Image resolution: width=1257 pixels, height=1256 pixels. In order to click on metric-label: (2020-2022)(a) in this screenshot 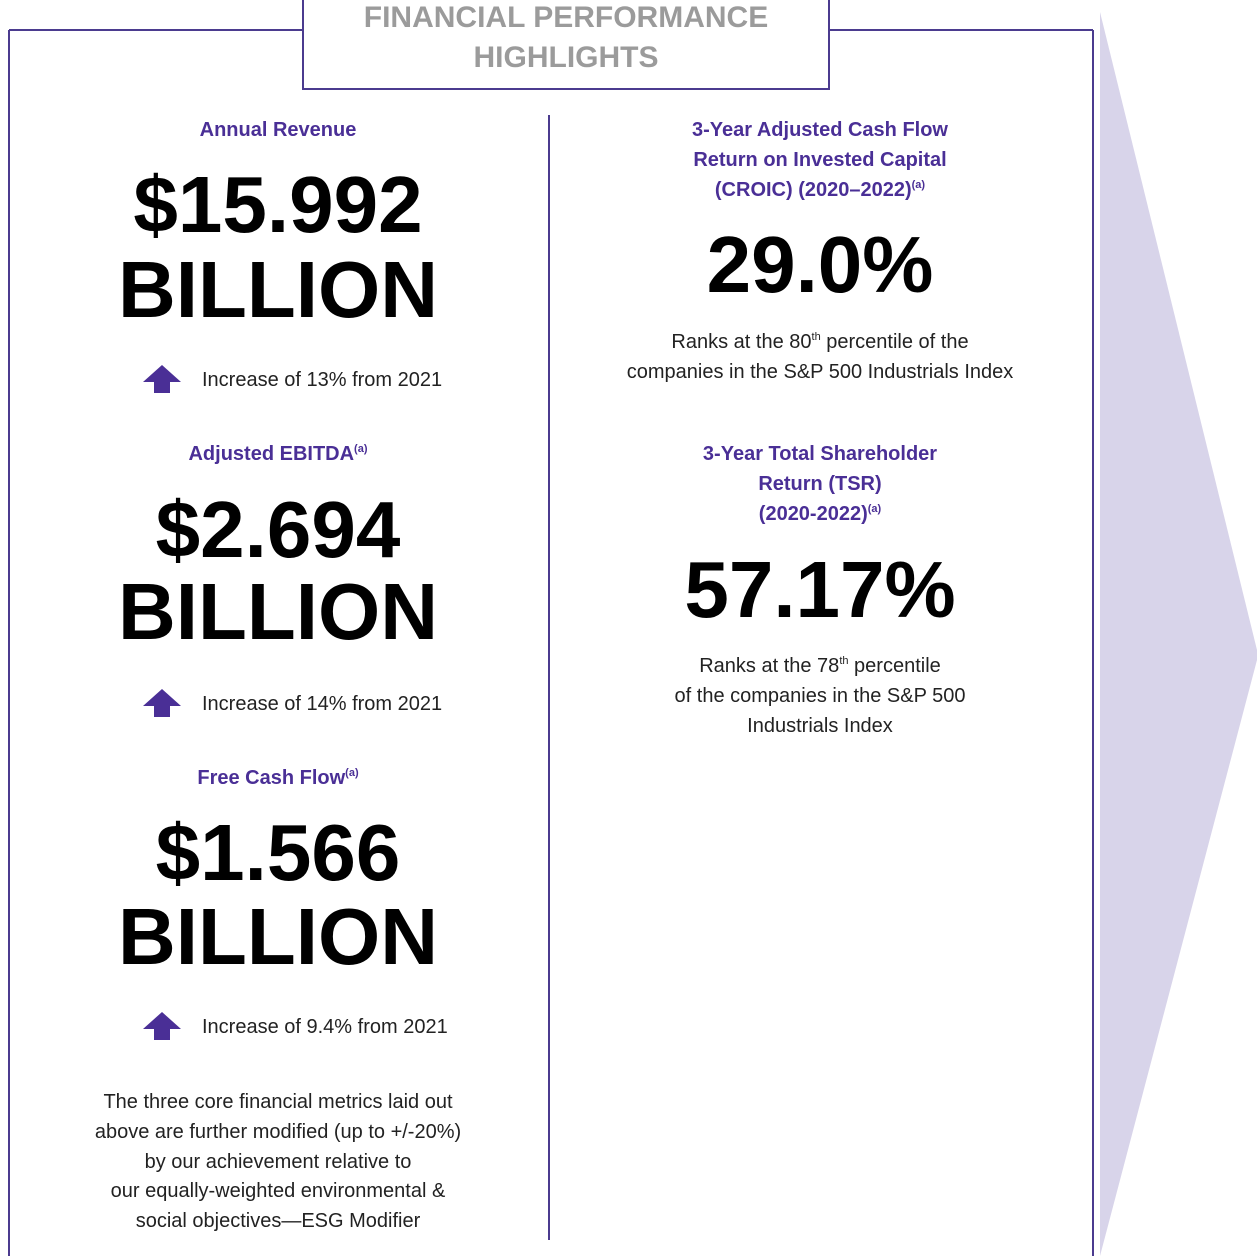, I will do `click(820, 514)`.